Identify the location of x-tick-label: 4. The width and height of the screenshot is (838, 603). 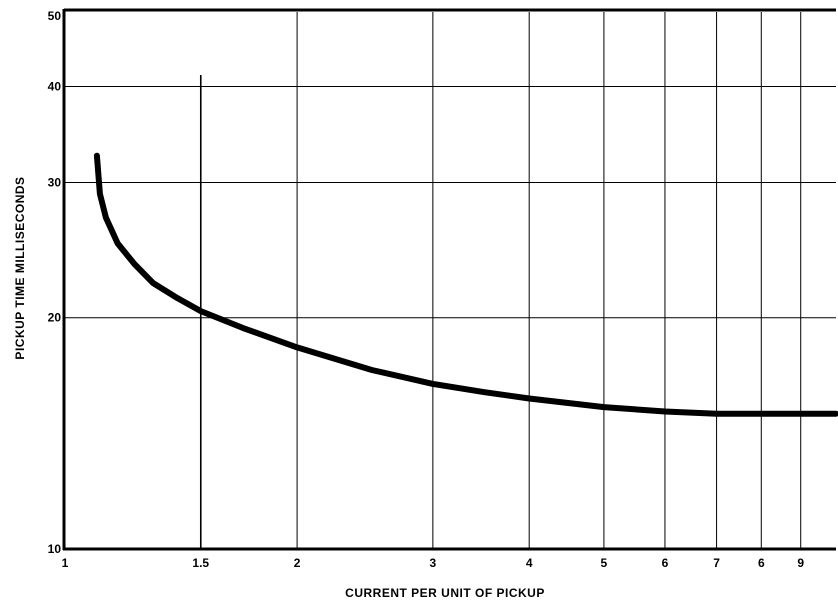
(529, 563).